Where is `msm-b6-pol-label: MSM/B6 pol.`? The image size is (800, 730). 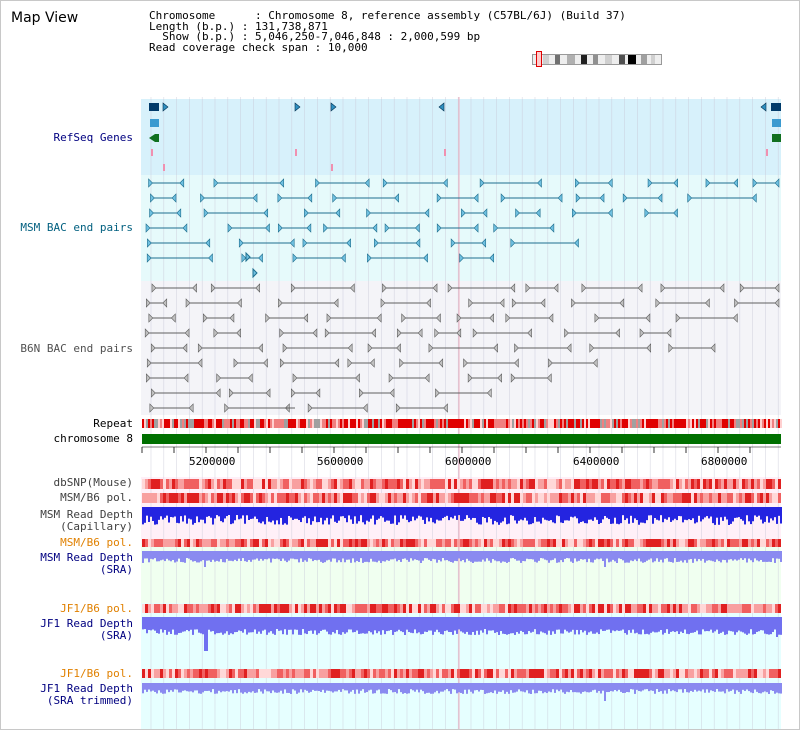 msm-b6-pol-label: MSM/B6 pol. is located at coordinates (96, 497).